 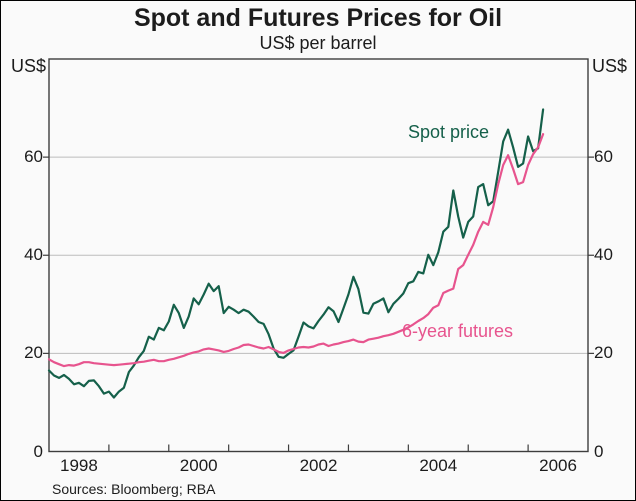 I want to click on x-tick-label: 2000, so click(x=198, y=465).